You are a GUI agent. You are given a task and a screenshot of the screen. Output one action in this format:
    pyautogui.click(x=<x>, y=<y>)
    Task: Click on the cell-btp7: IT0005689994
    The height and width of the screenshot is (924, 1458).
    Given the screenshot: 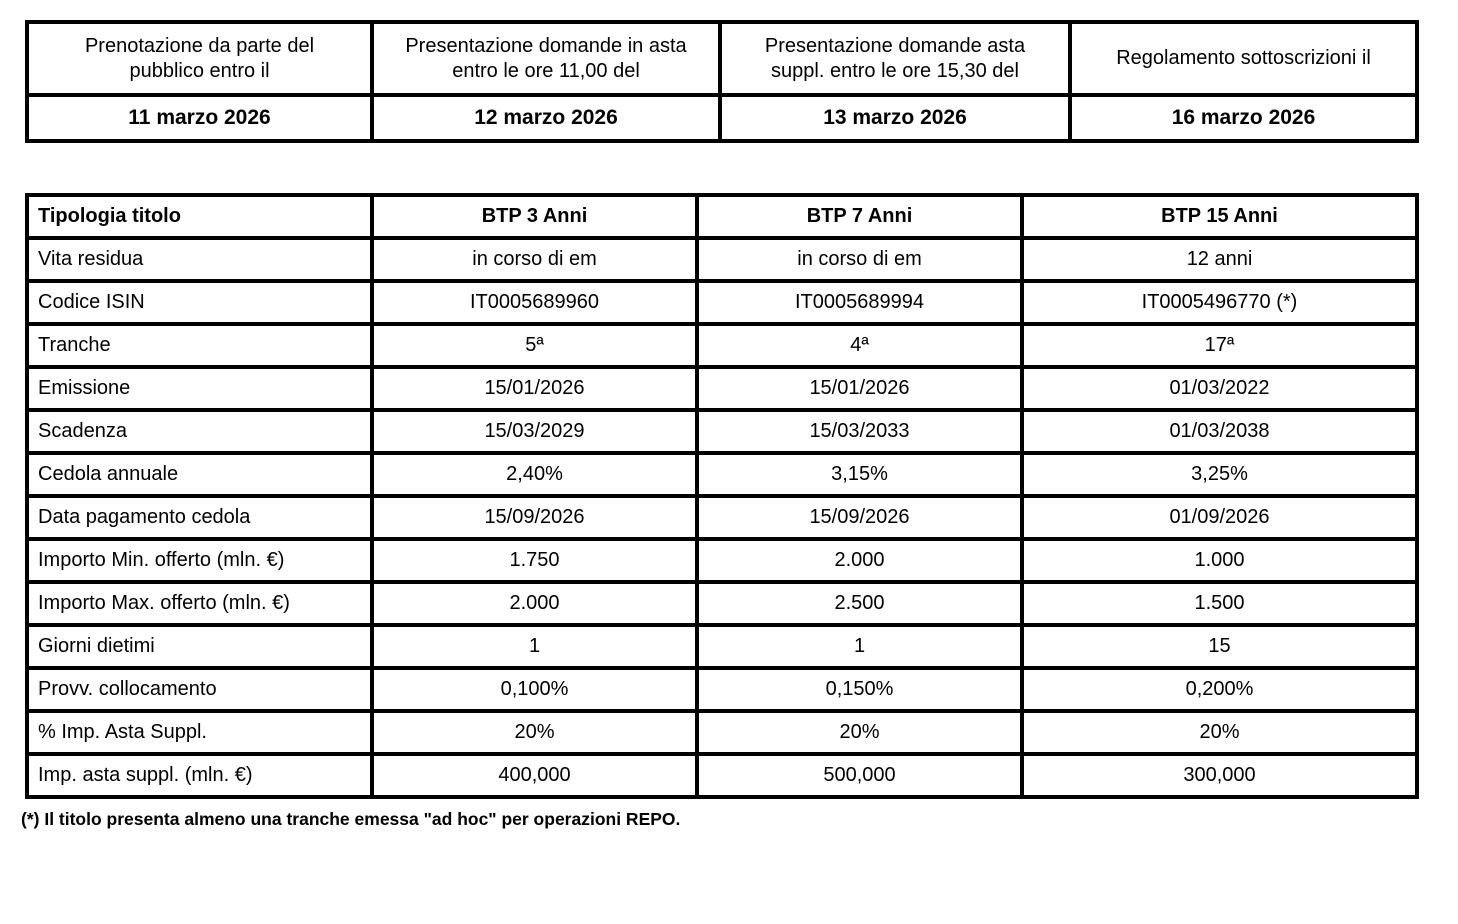 What is the action you would take?
    pyautogui.click(x=859, y=302)
    